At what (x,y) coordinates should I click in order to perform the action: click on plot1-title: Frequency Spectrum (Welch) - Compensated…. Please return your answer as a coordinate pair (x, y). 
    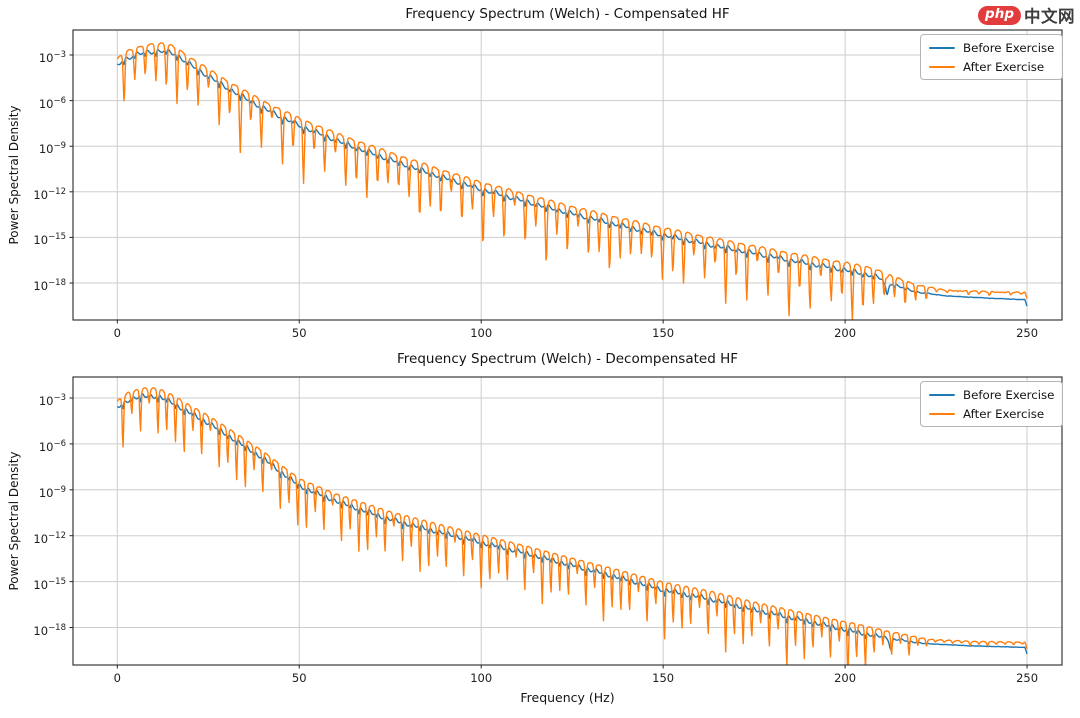
    Looking at the image, I should click on (567, 14).